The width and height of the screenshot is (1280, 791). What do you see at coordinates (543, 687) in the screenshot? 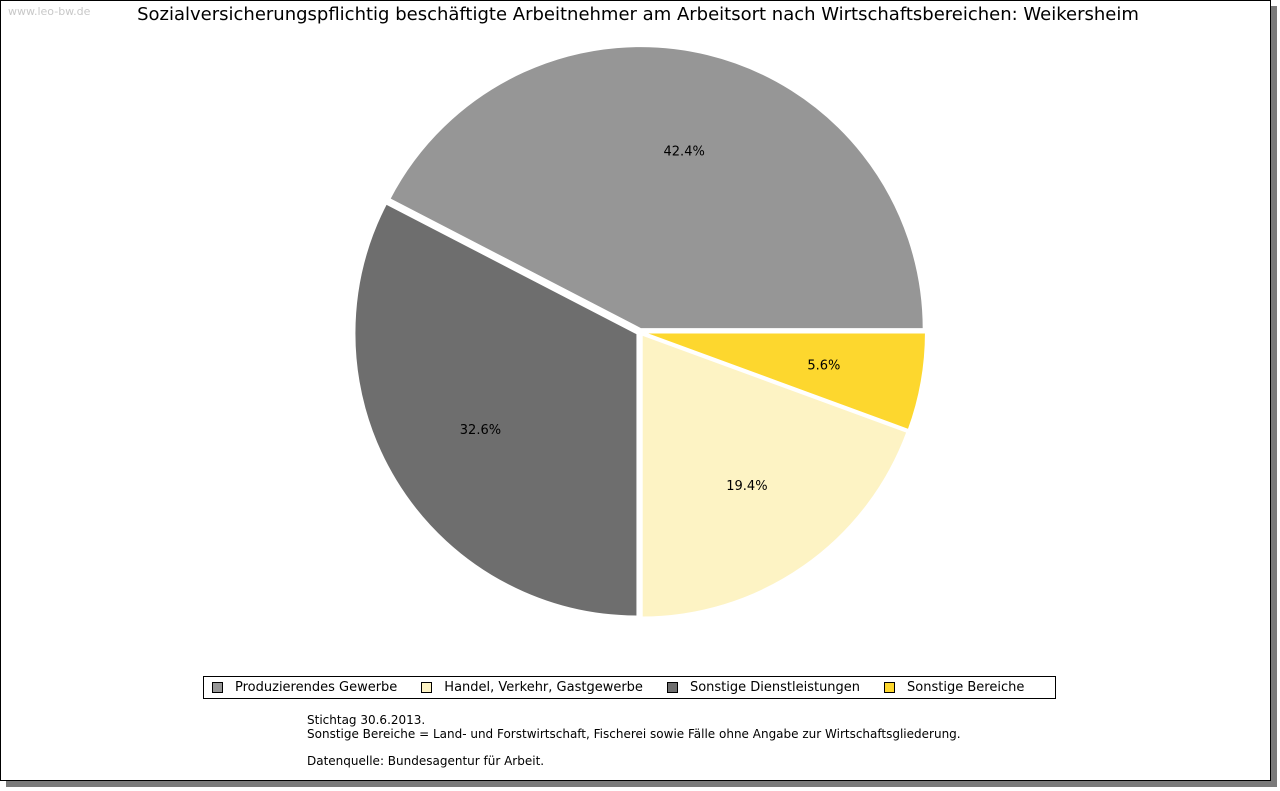
I see `legend-label: Handel, Verkehr, Gastgewerbe` at bounding box center [543, 687].